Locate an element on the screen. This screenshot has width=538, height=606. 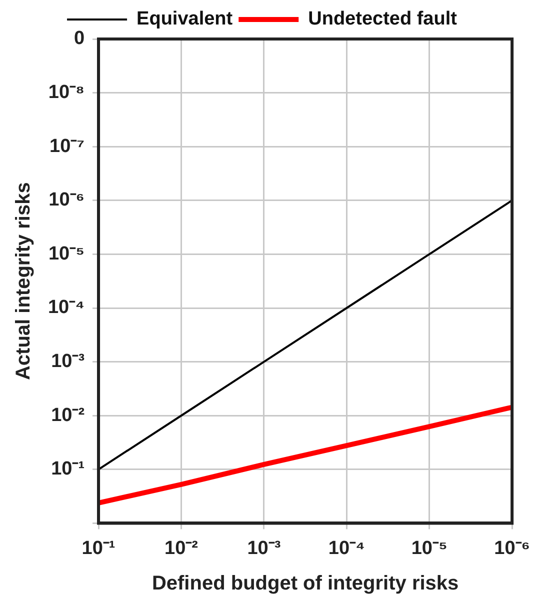
y-tick-label: 10⁻³ is located at coordinates (68, 361).